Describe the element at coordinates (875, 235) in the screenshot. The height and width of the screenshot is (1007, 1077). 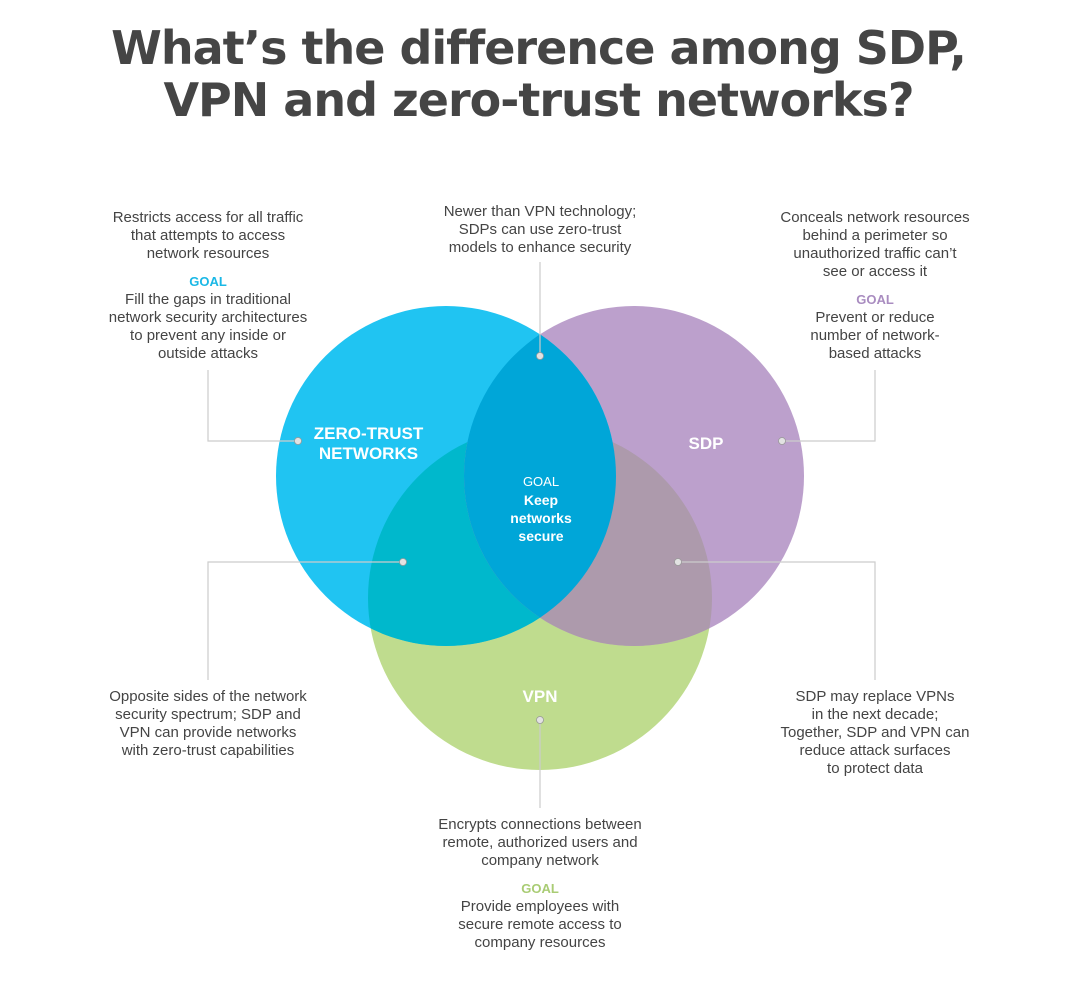
I see `annotation-line: behind a perimeter so` at that location.